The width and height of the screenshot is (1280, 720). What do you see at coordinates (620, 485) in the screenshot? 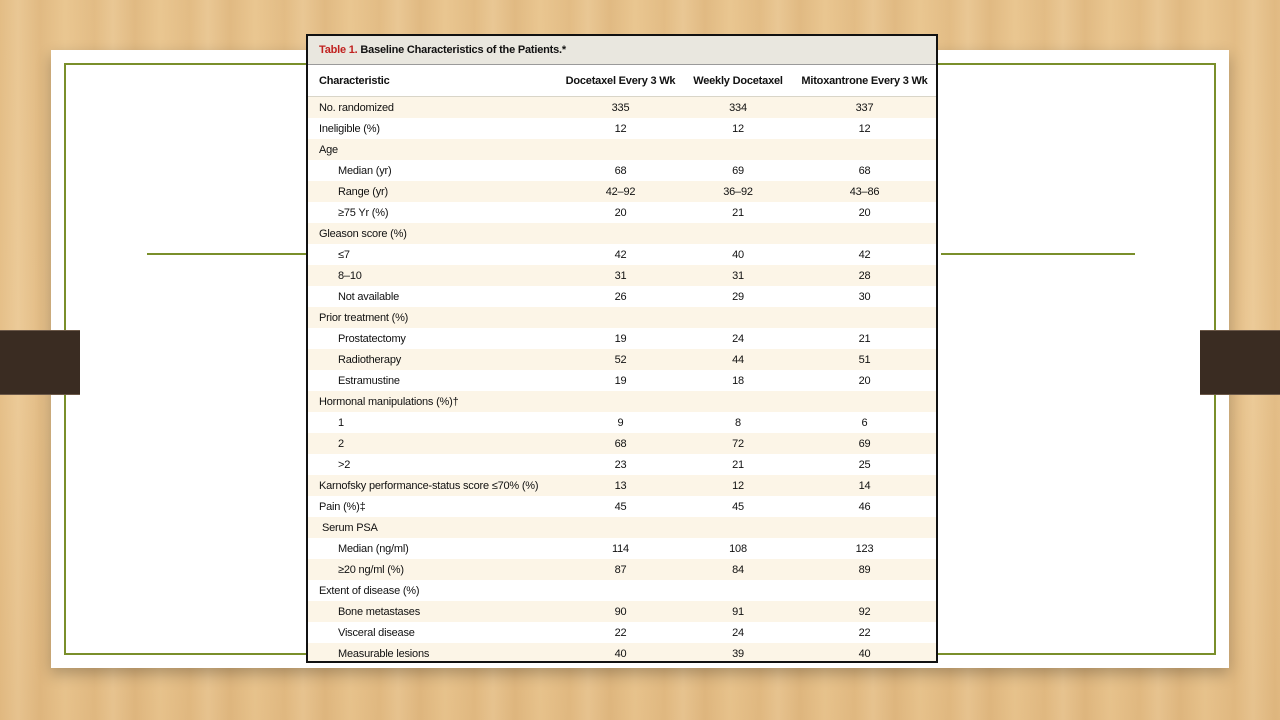
I see `cell-docetaxel-3wk: 13` at bounding box center [620, 485].